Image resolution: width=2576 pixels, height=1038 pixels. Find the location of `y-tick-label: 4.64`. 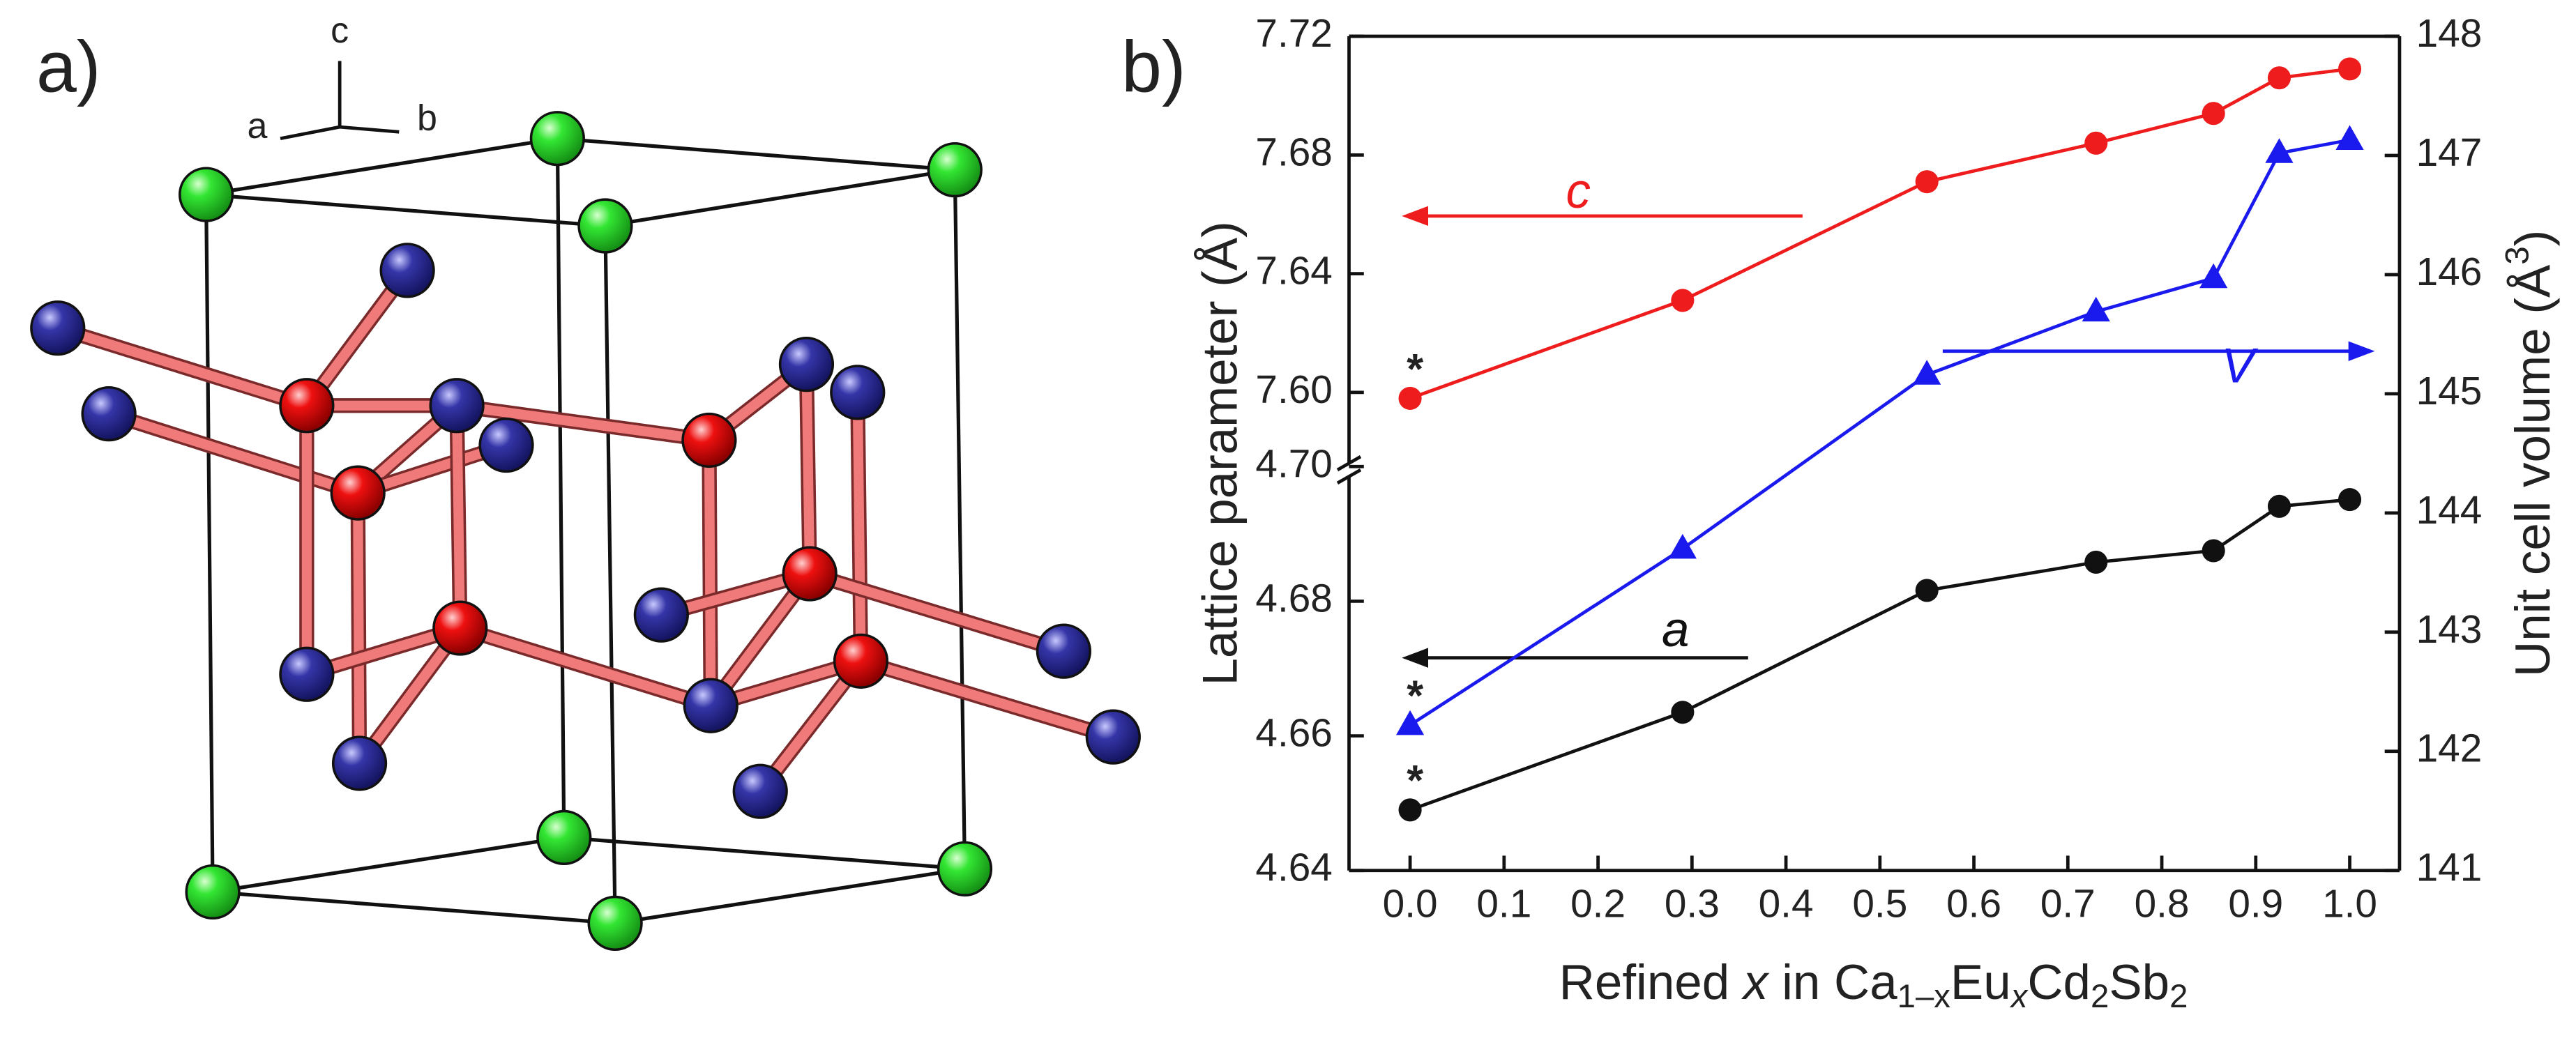

y-tick-label: 4.64 is located at coordinates (1293, 868).